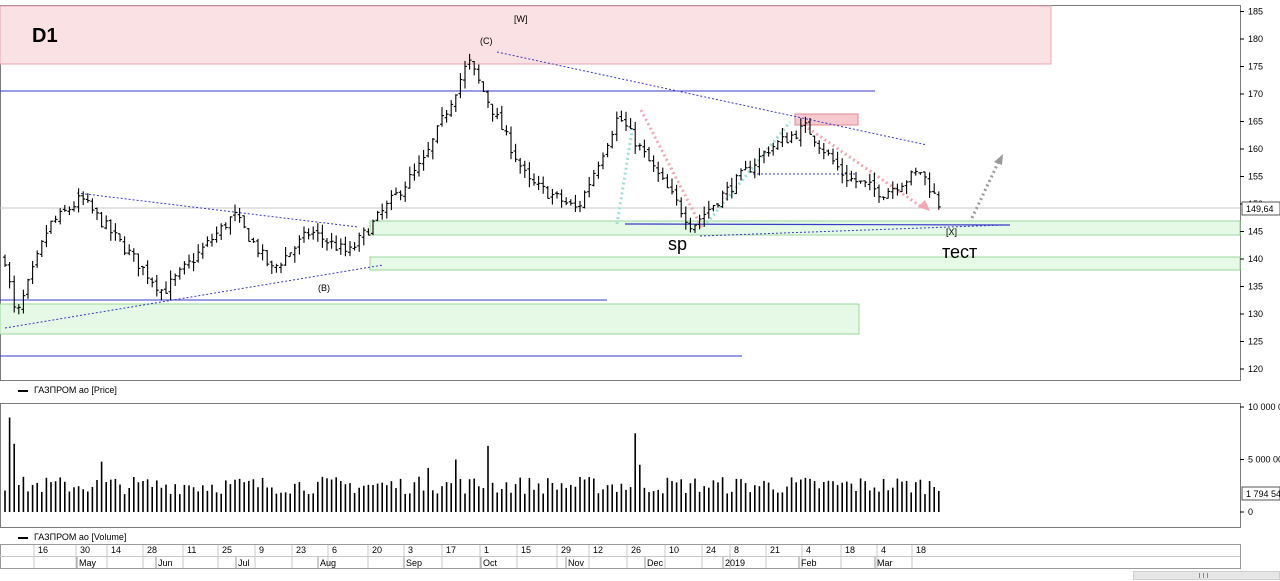  I want to click on y-tick-label: 185, so click(1255, 12).